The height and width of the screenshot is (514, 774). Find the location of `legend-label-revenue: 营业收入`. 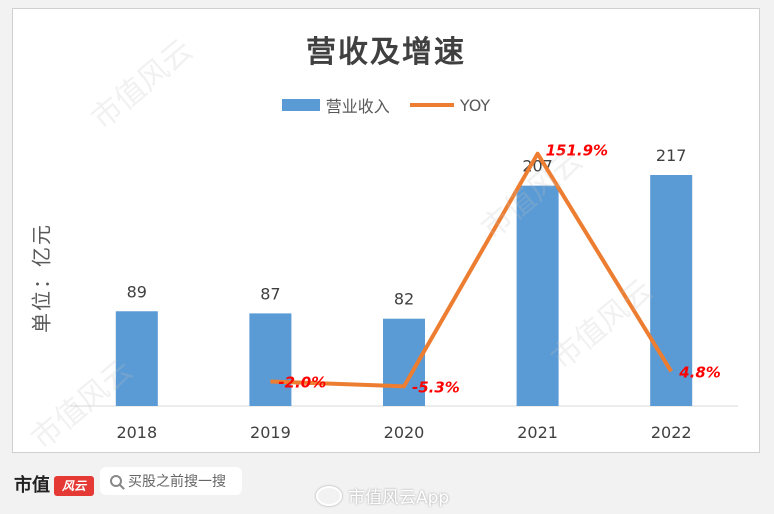

legend-label-revenue: 营业收入 is located at coordinates (357, 106).